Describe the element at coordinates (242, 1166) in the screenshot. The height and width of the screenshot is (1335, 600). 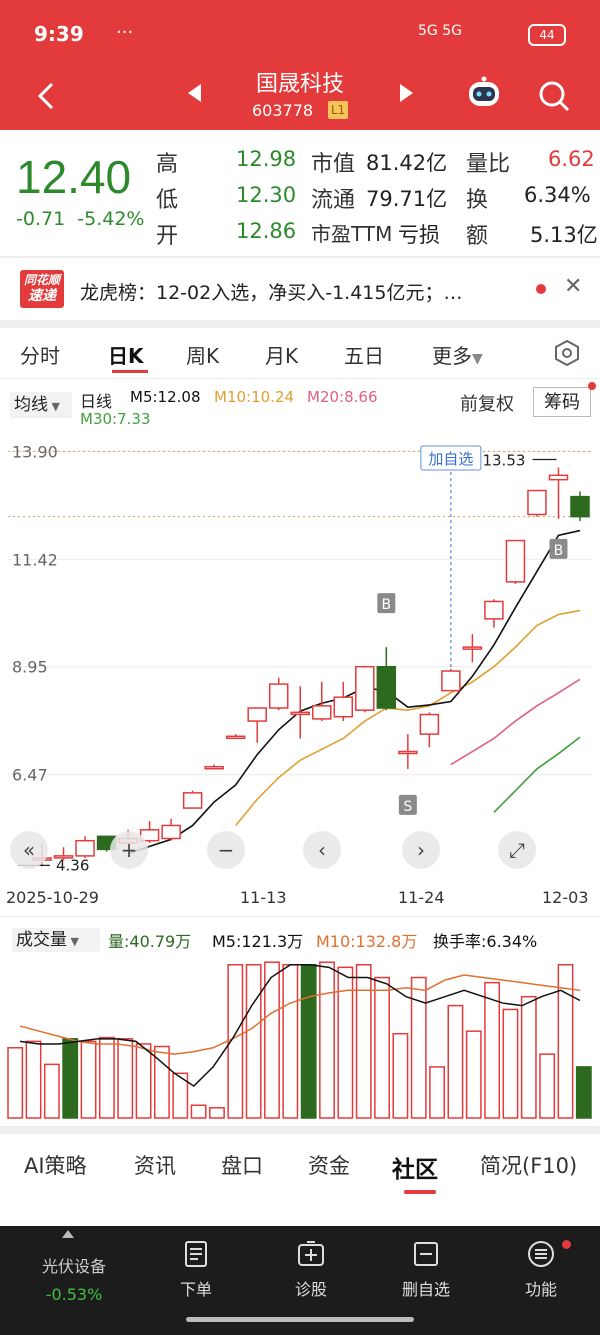
I see `tab-orderbook: 盘口` at that location.